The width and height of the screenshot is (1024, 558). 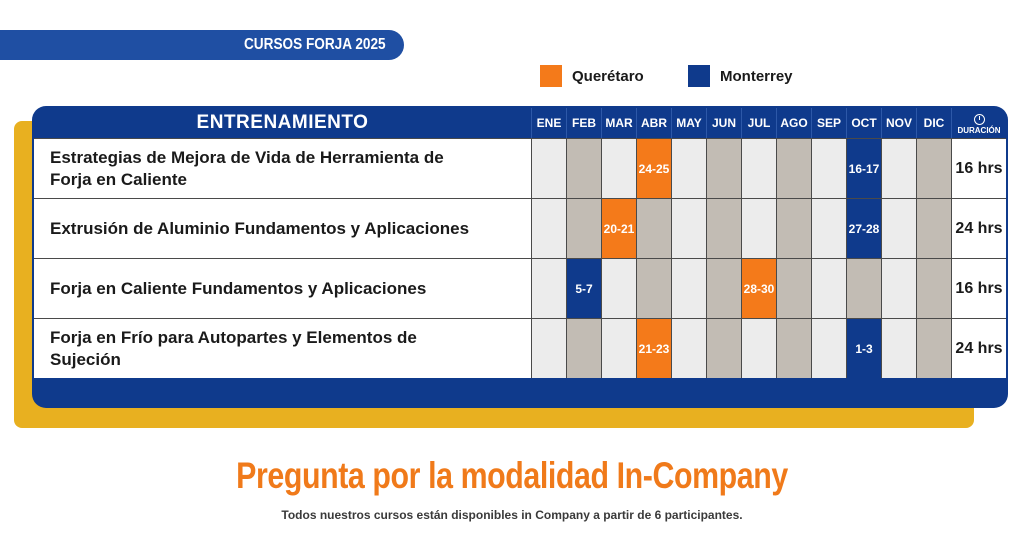 I want to click on month-header: FEB, so click(x=583, y=123).